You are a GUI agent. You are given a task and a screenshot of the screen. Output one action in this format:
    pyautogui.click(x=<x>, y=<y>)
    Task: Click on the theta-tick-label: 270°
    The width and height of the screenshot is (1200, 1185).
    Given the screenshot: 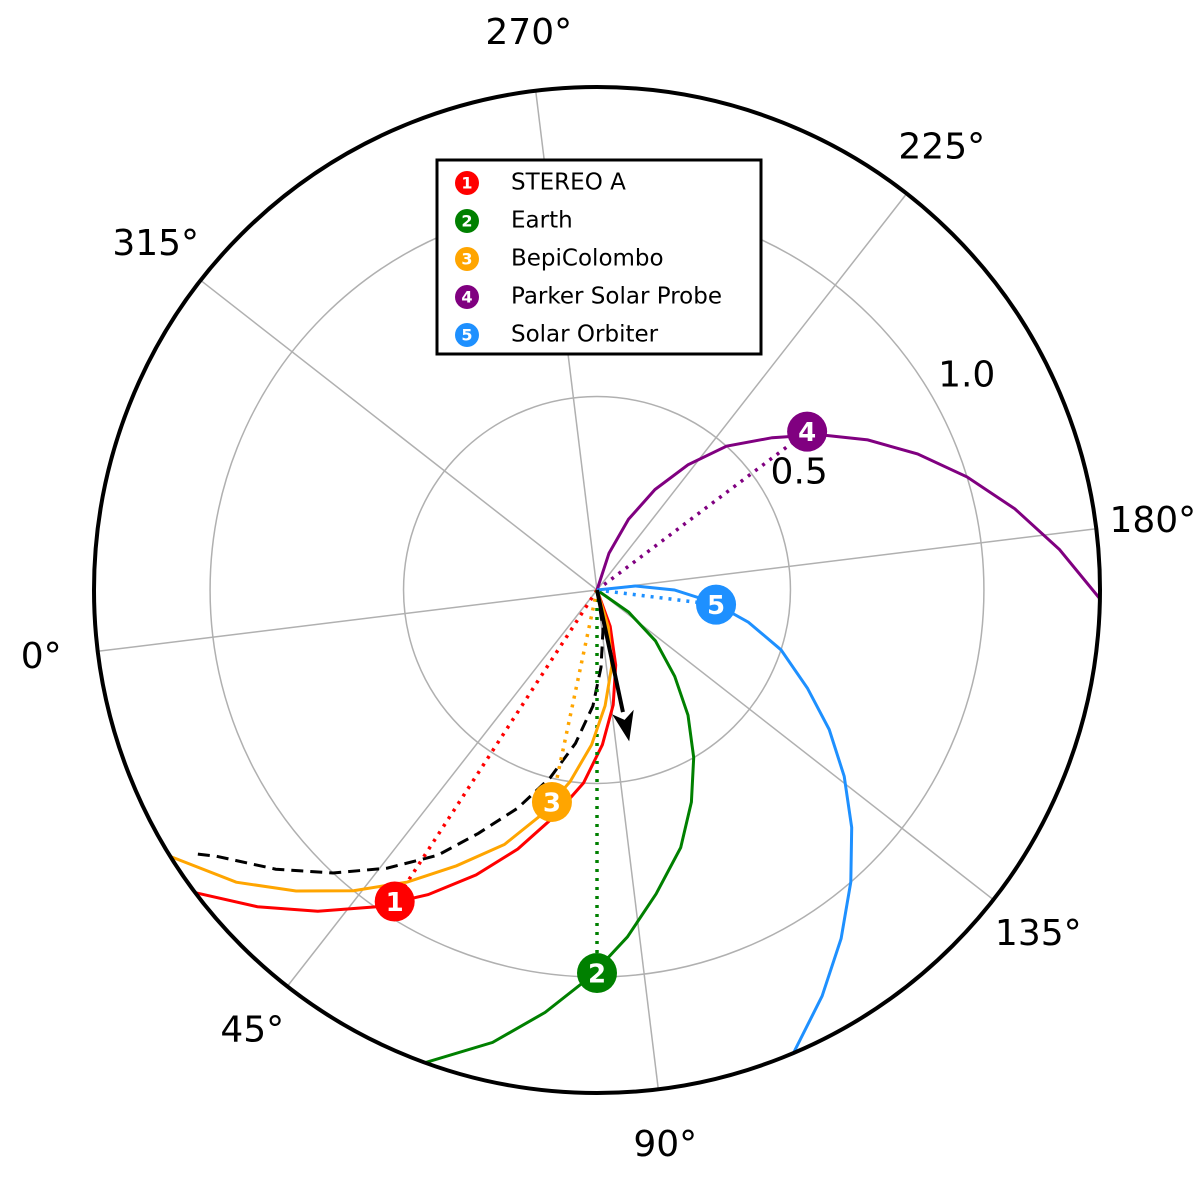 What is the action you would take?
    pyautogui.click(x=528, y=32)
    